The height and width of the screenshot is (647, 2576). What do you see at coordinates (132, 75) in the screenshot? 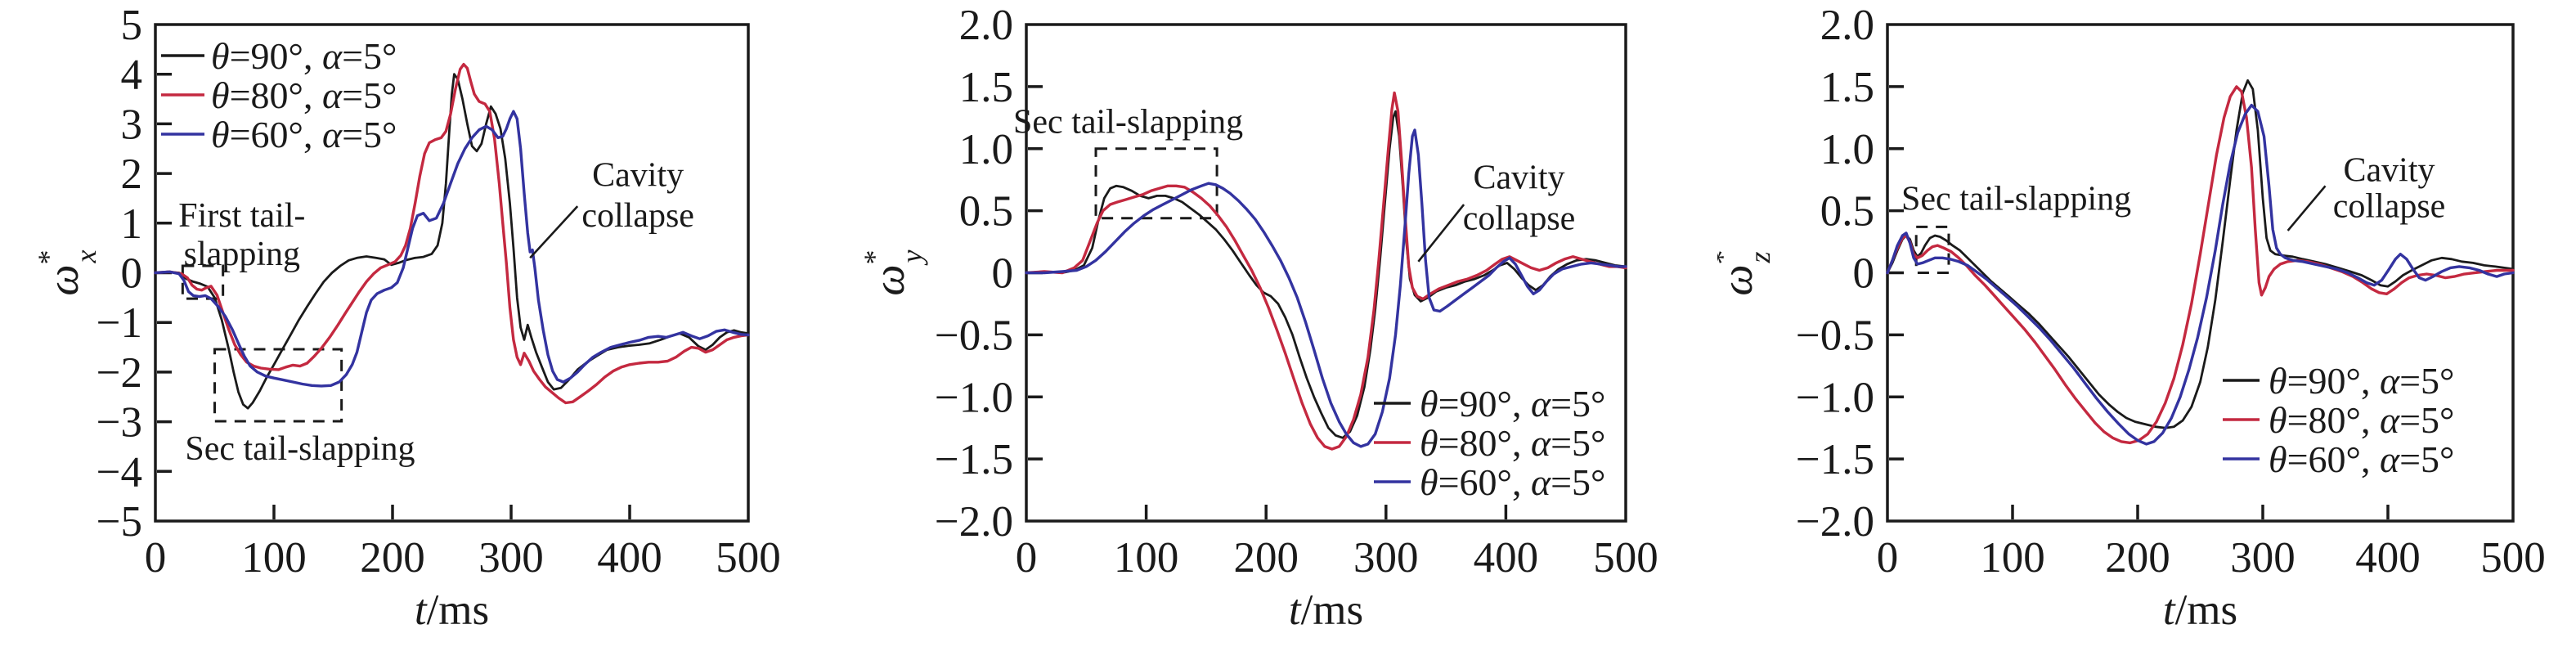
I see `y-tick-label: 4` at bounding box center [132, 75].